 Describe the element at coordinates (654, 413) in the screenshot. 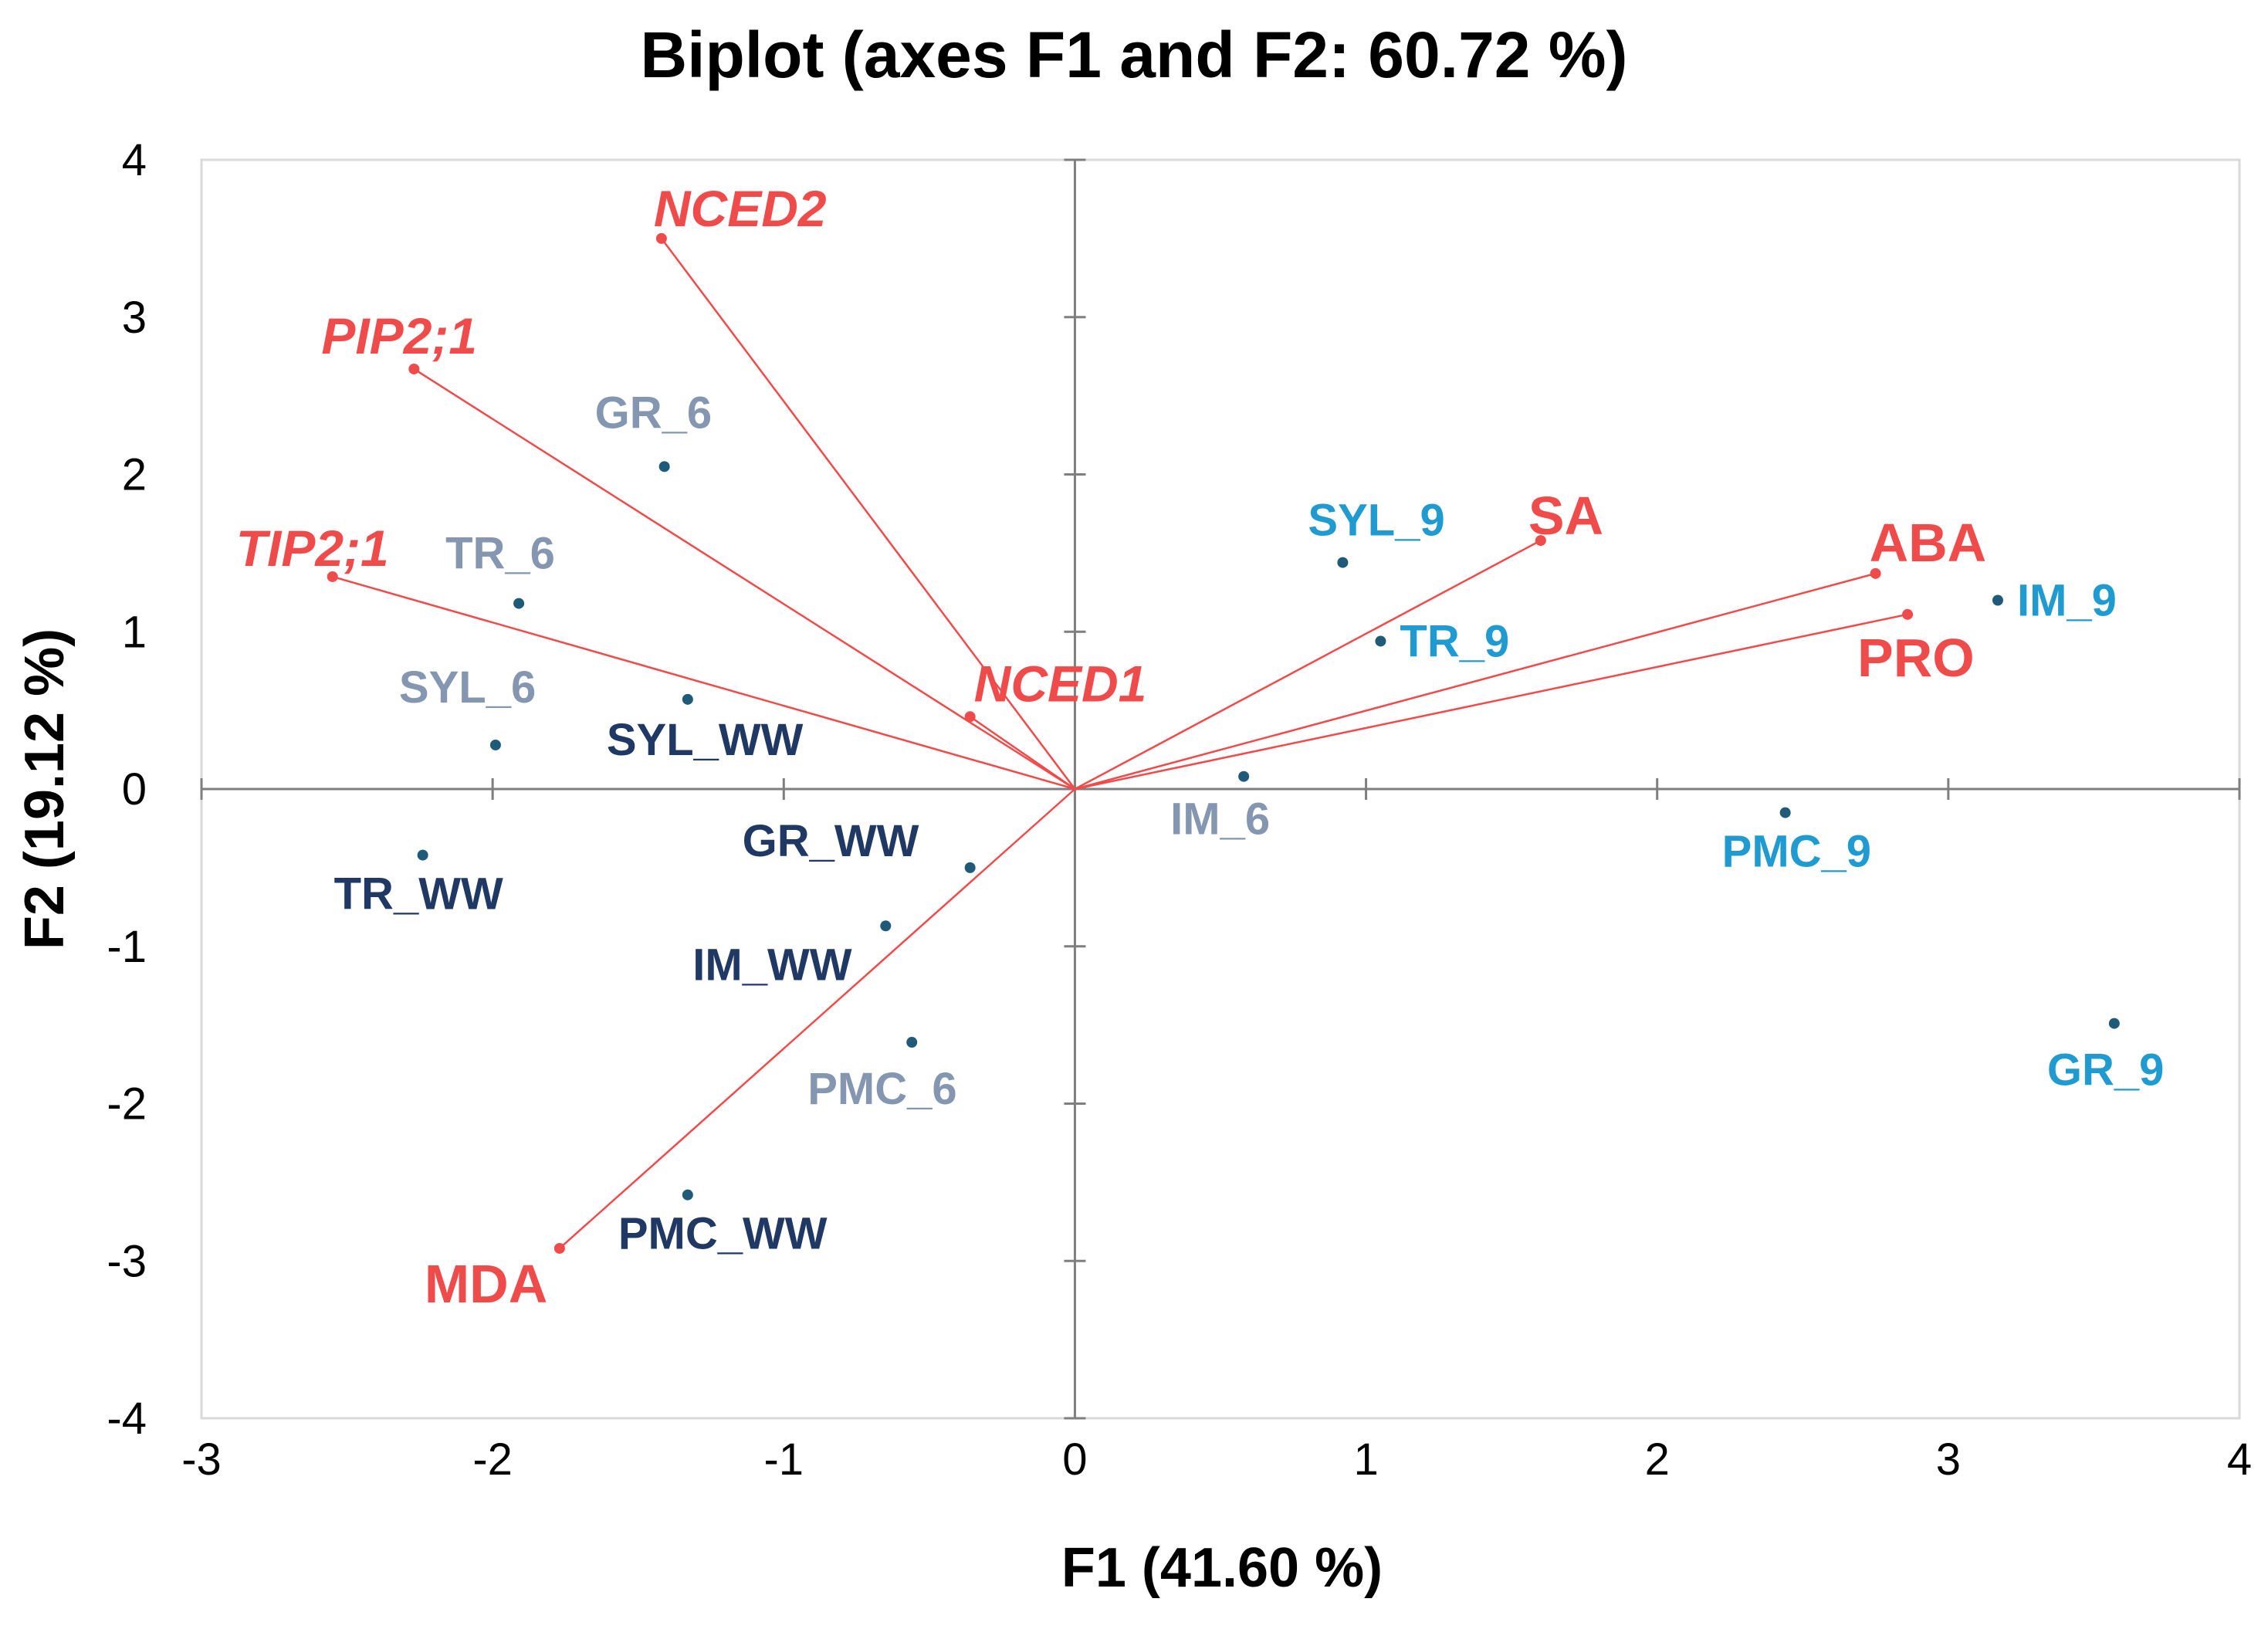

I see `observation-label: GR_6` at that location.